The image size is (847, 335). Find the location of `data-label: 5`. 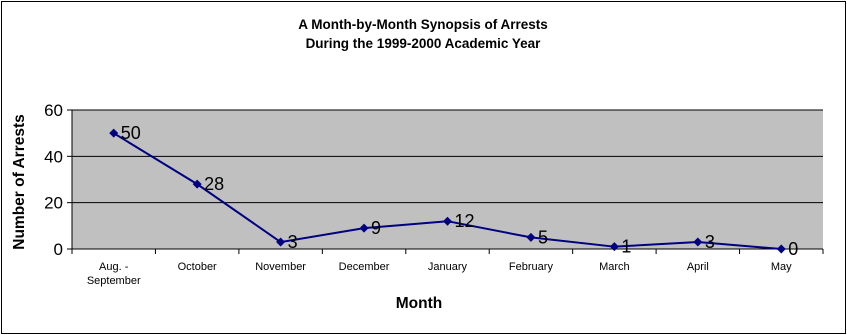

data-label: 5 is located at coordinates (543, 237).